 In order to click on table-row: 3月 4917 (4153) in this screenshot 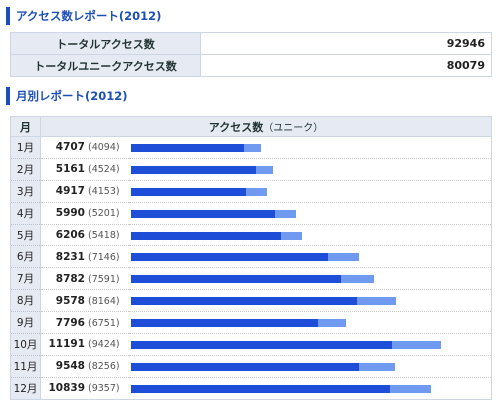, I will do `click(251, 191)`.